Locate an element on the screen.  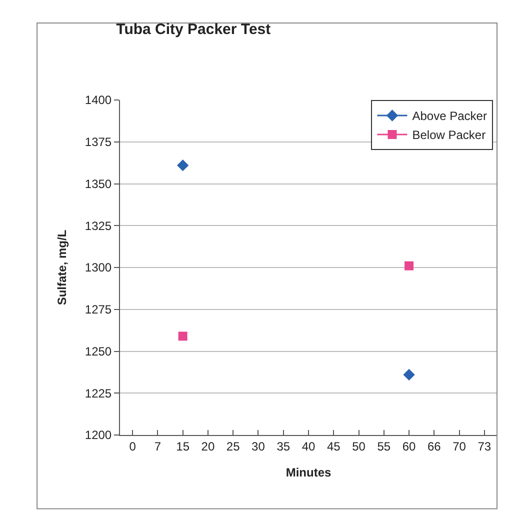
y-tick-label: 1400 is located at coordinates (98, 100).